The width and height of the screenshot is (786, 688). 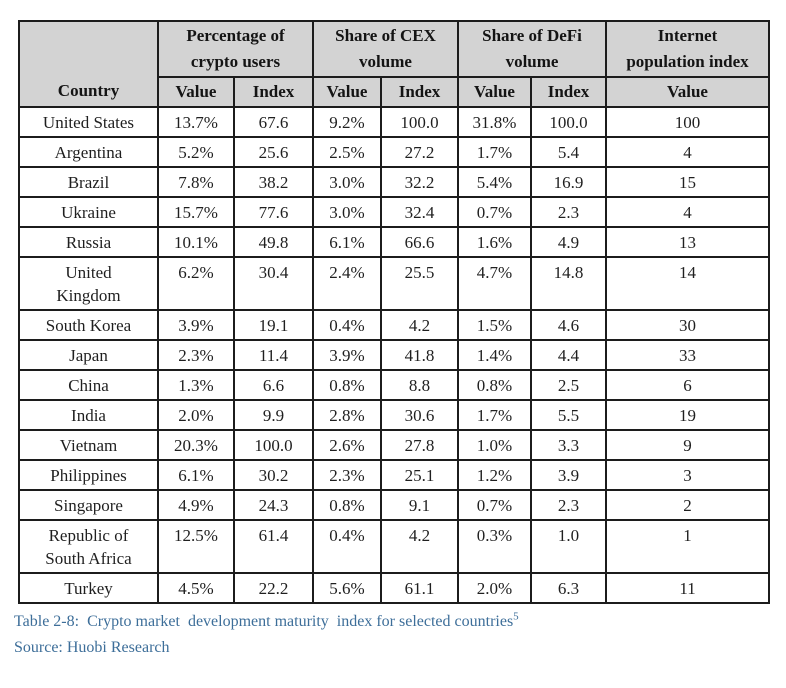 I want to click on subheader-internet-value: Value, so click(x=688, y=92).